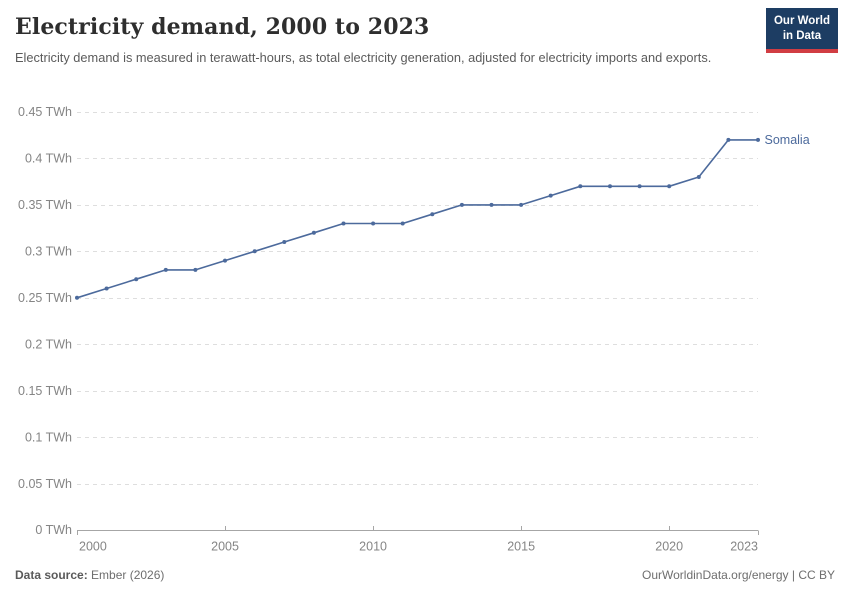 The height and width of the screenshot is (600, 850). Describe the element at coordinates (373, 547) in the screenshot. I see `x-tick-label: 2010` at that location.